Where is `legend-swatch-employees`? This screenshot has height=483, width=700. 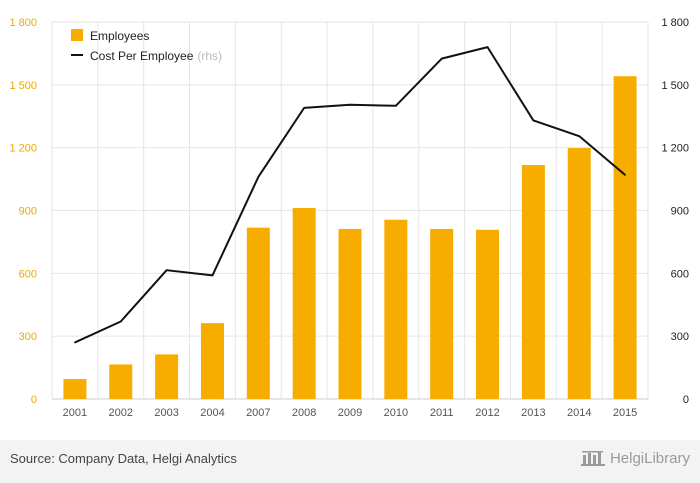 legend-swatch-employees is located at coordinates (77, 35).